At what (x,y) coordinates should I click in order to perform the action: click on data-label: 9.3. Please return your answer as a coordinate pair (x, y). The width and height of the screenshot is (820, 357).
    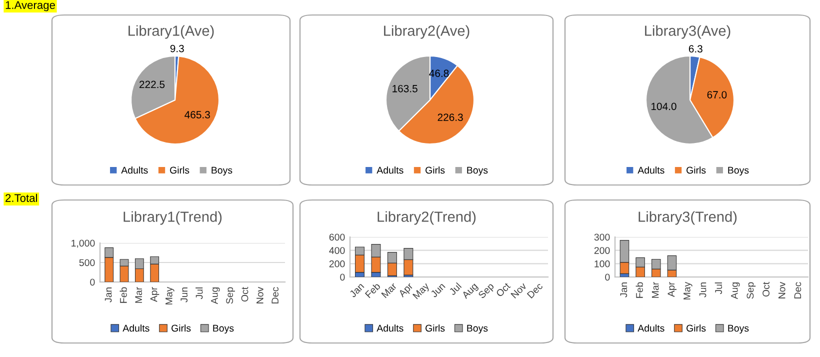
    Looking at the image, I should click on (177, 48).